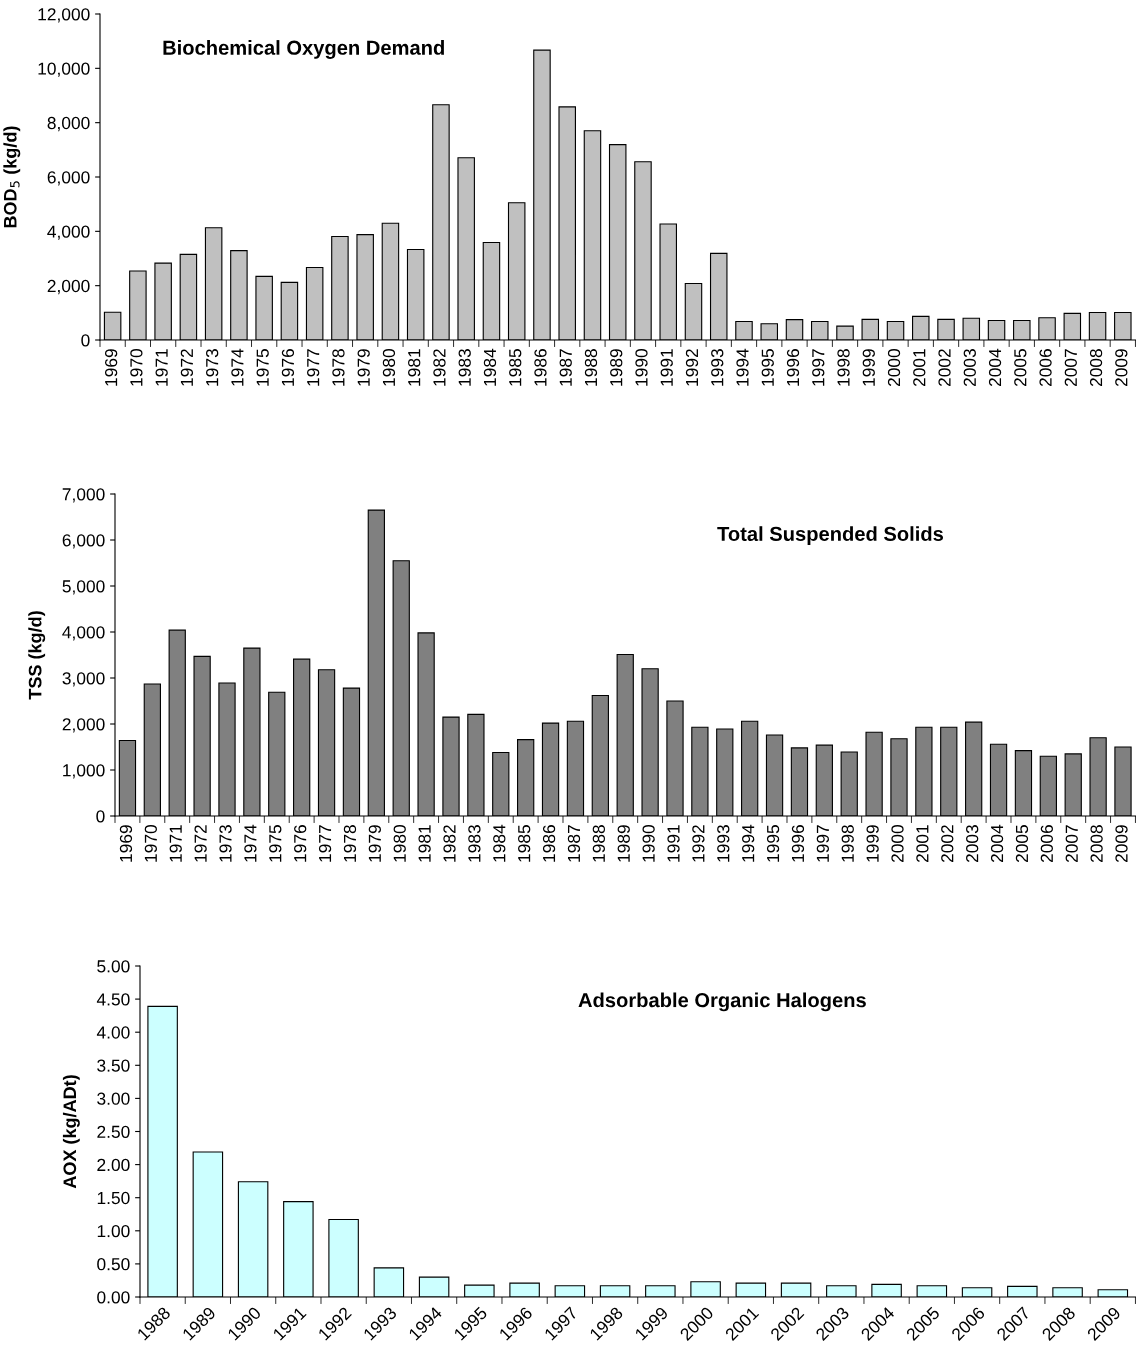  I want to click on y-tick-label: 8,000, so click(68, 124).